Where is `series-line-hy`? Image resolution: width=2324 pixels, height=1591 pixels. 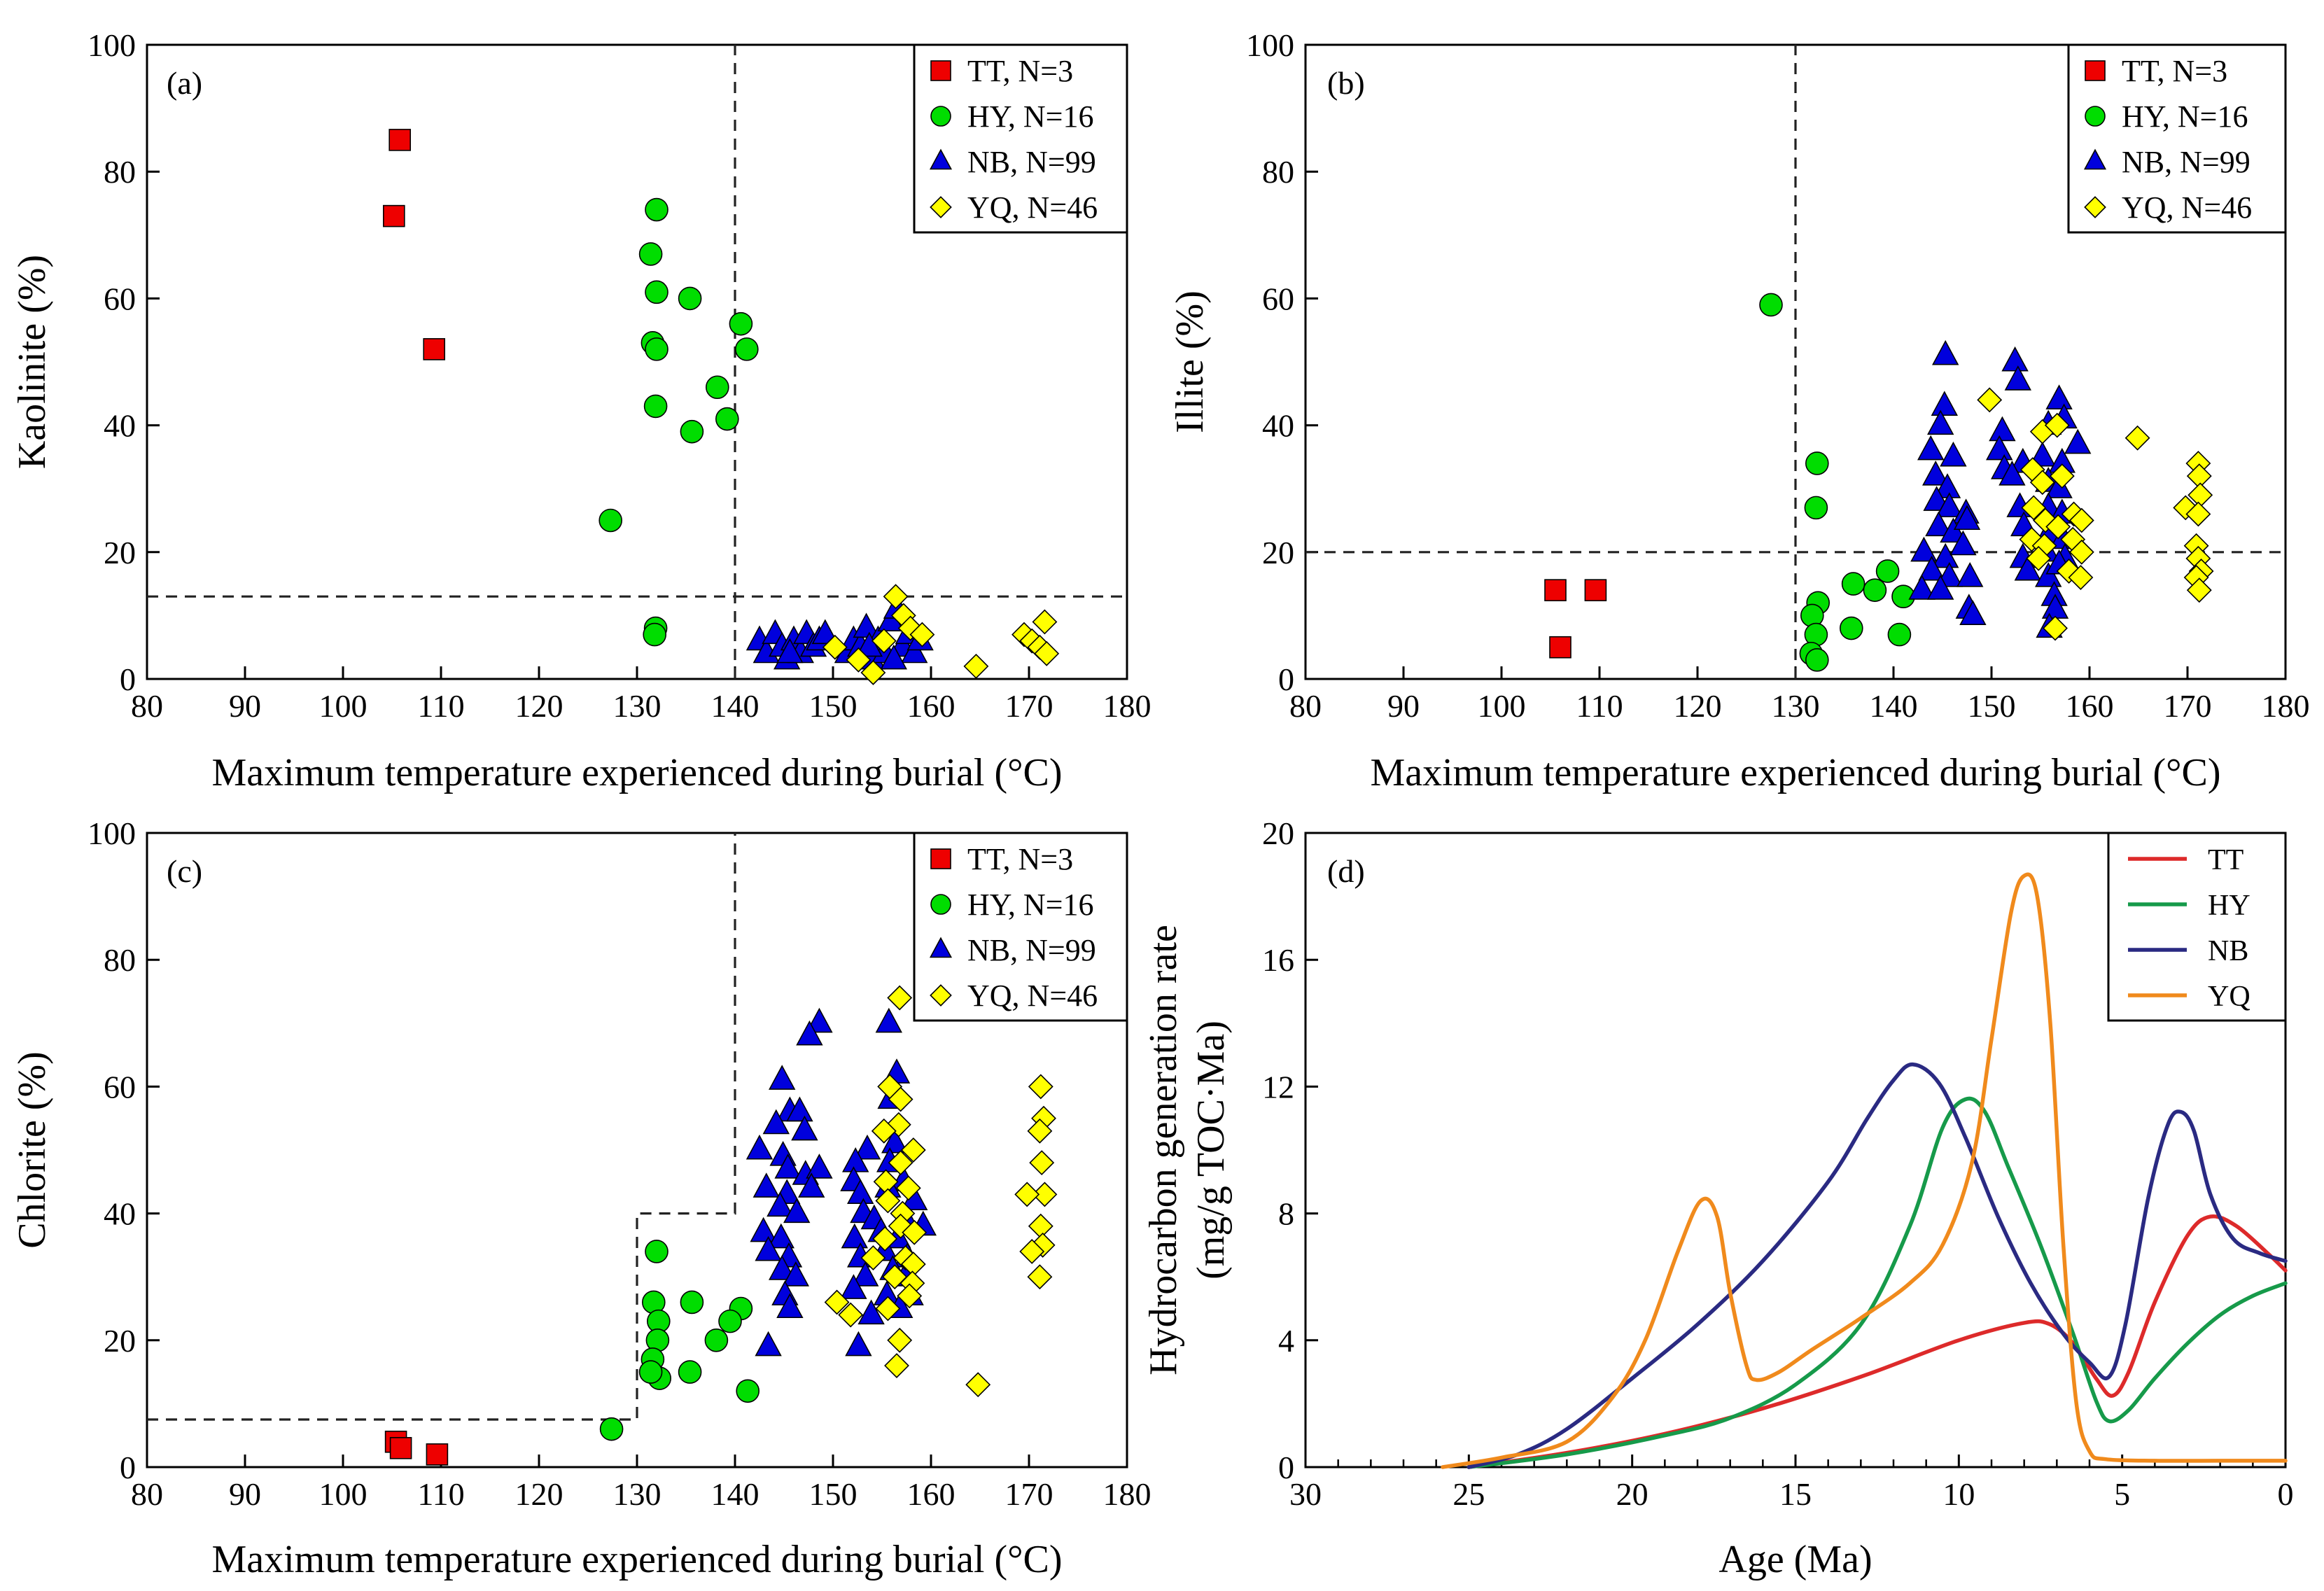 series-line-hy is located at coordinates (1877, 1282).